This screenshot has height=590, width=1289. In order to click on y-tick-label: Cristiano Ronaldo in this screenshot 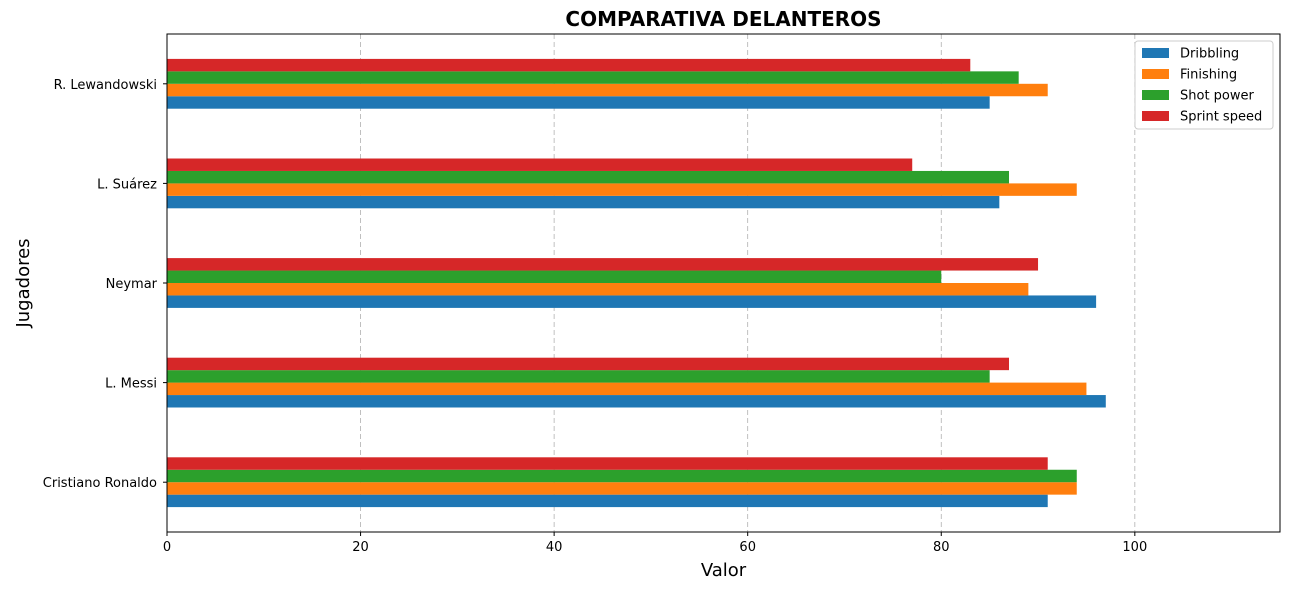, I will do `click(100, 483)`.